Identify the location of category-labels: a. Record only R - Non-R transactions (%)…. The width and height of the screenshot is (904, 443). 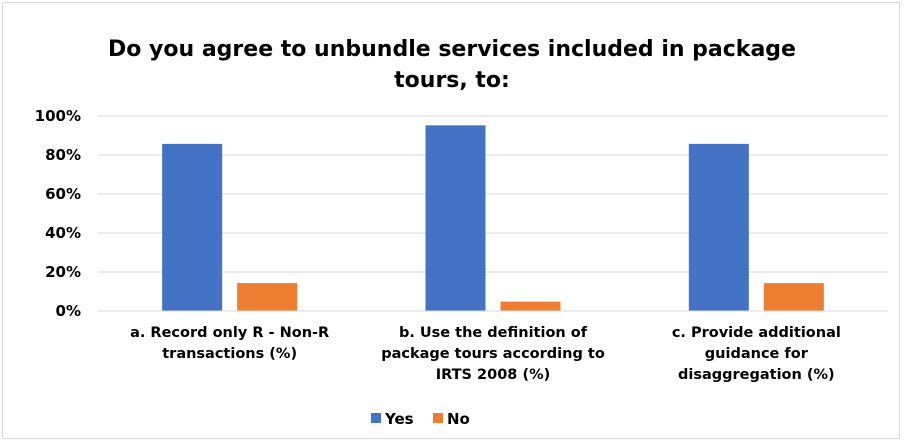
(485, 354).